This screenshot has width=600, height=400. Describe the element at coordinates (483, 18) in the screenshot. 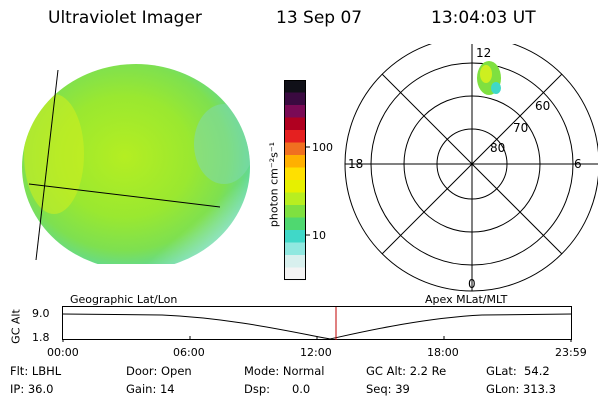

I see `time-label: 13:04:03 UT` at that location.